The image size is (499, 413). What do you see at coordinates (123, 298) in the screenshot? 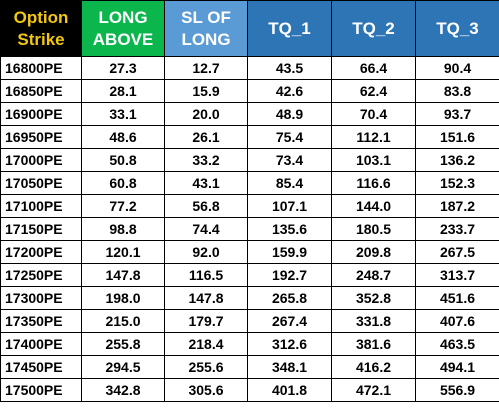
I see `long-above-cell: 198.0` at bounding box center [123, 298].